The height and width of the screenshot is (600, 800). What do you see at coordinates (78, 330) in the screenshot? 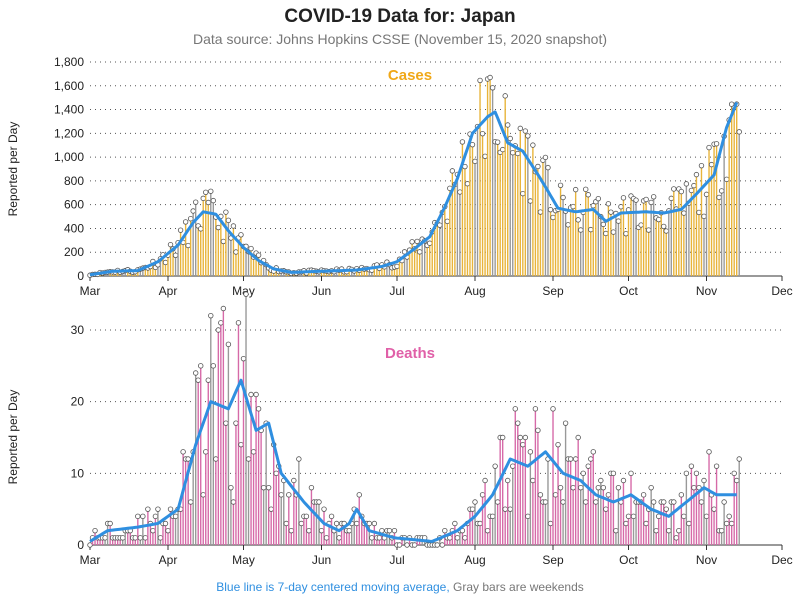
I see `y-tick-label: 30` at bounding box center [78, 330].